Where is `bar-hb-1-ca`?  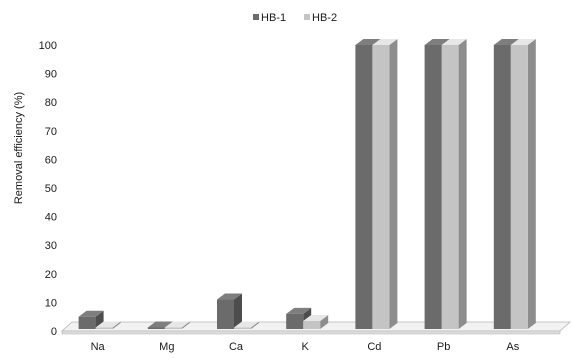
bar-hb-1-ca is located at coordinates (229, 311).